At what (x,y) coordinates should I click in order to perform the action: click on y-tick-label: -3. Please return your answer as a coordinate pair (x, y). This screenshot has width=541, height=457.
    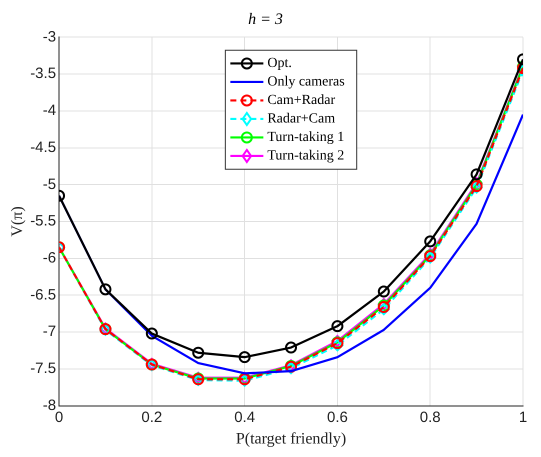
    Looking at the image, I should click on (49, 37).